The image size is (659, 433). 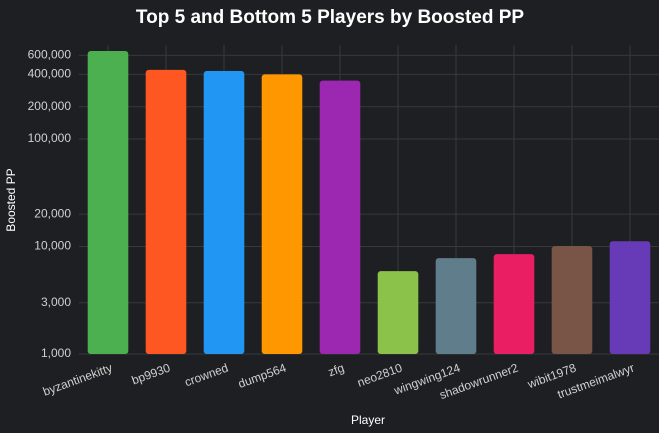 What do you see at coordinates (330, 17) in the screenshot?
I see `chart-title: Top 5 and Bottom 5 Players by Boosted PP` at bounding box center [330, 17].